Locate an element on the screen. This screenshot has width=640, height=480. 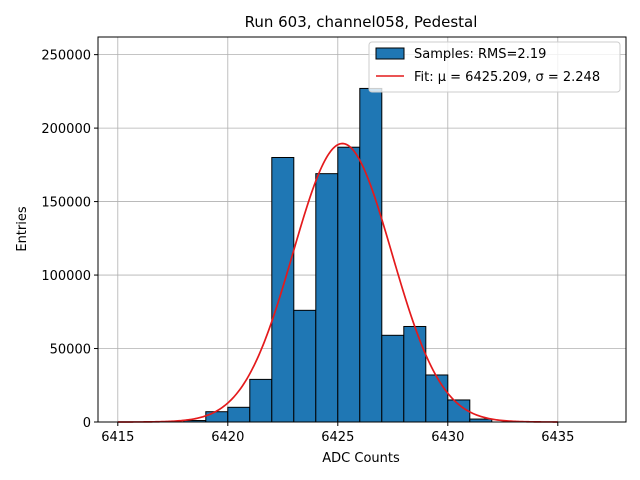
x-axis-ticks: 6415 6420 6425 6430 6435 is located at coordinates (337, 433).